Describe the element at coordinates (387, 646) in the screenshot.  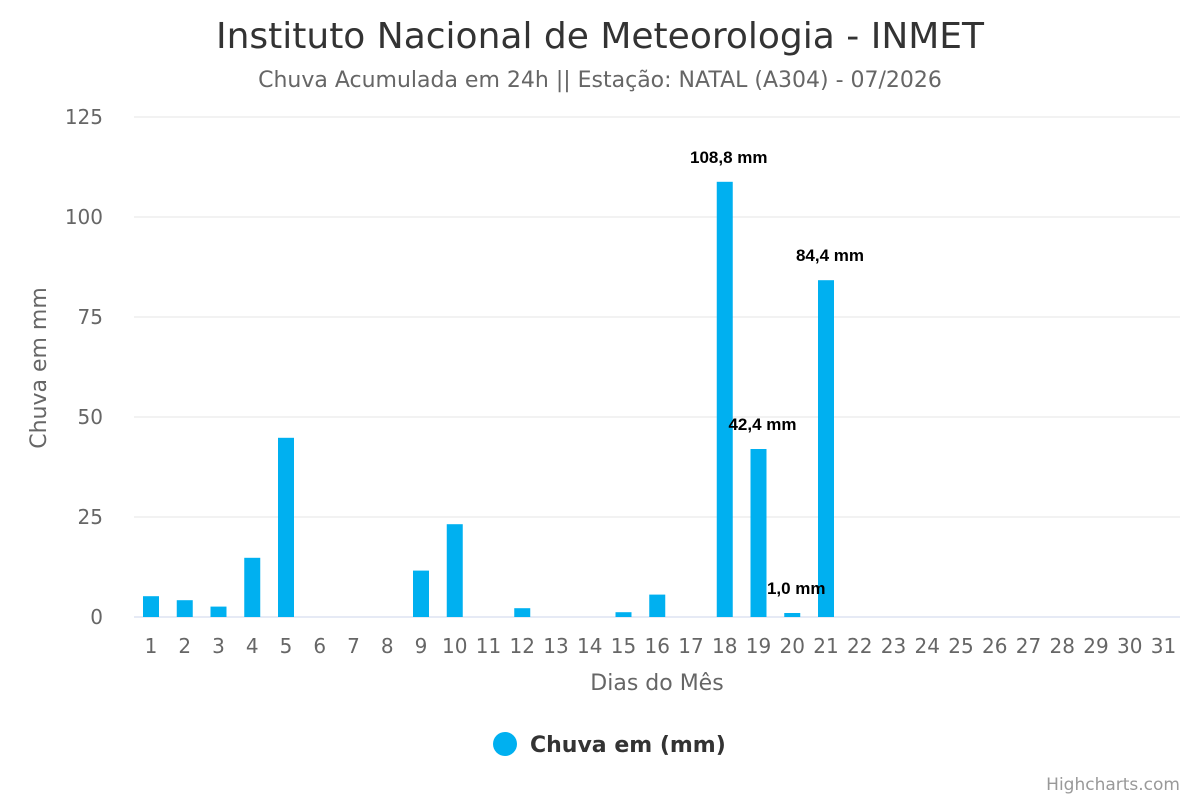
I see `x-tick-label: 8` at that location.